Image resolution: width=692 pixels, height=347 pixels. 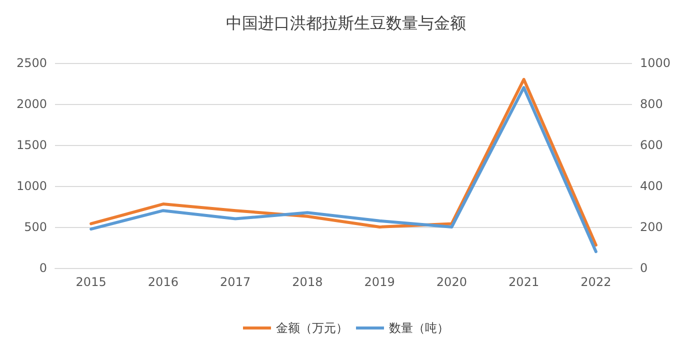 I want to click on y2-tick-label: 600, so click(x=651, y=145).